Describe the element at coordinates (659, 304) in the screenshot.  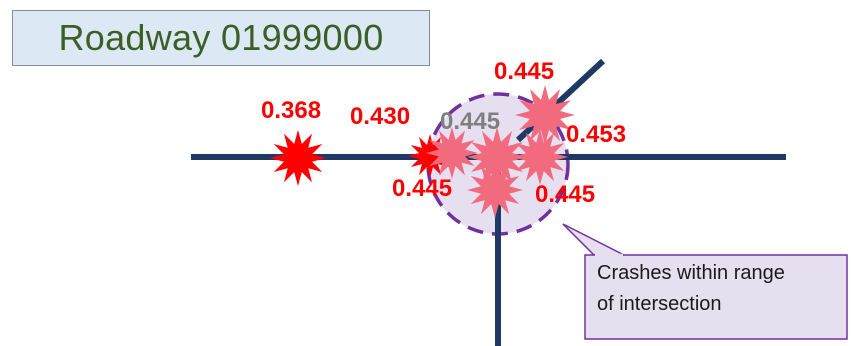
I see `callout-line-2: of intersection` at that location.